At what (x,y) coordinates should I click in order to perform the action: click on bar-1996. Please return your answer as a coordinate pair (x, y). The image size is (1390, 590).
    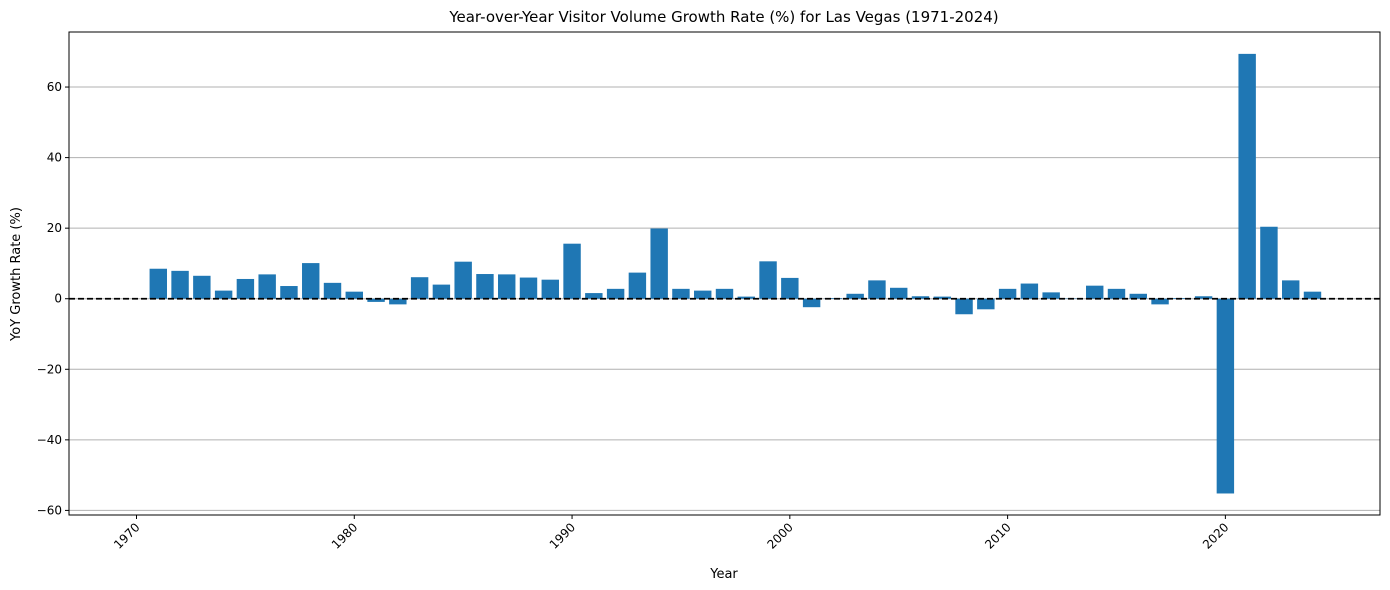
    Looking at the image, I should click on (703, 294).